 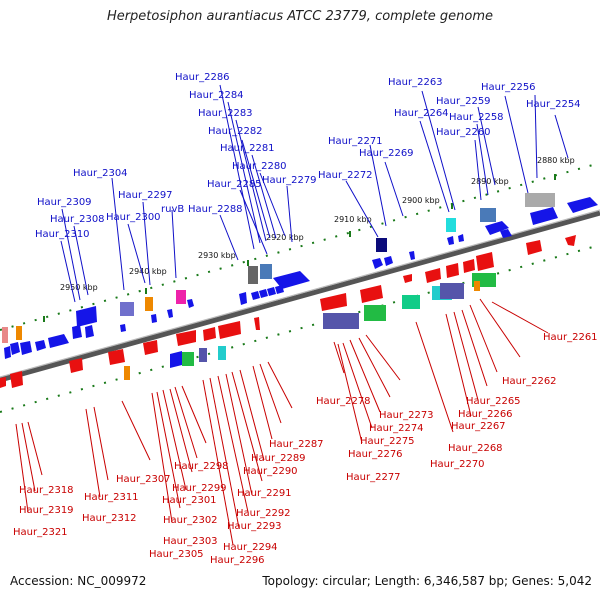 What do you see at coordinates (373, 477) in the screenshot?
I see `gene-label: Haur_2277` at bounding box center [373, 477].